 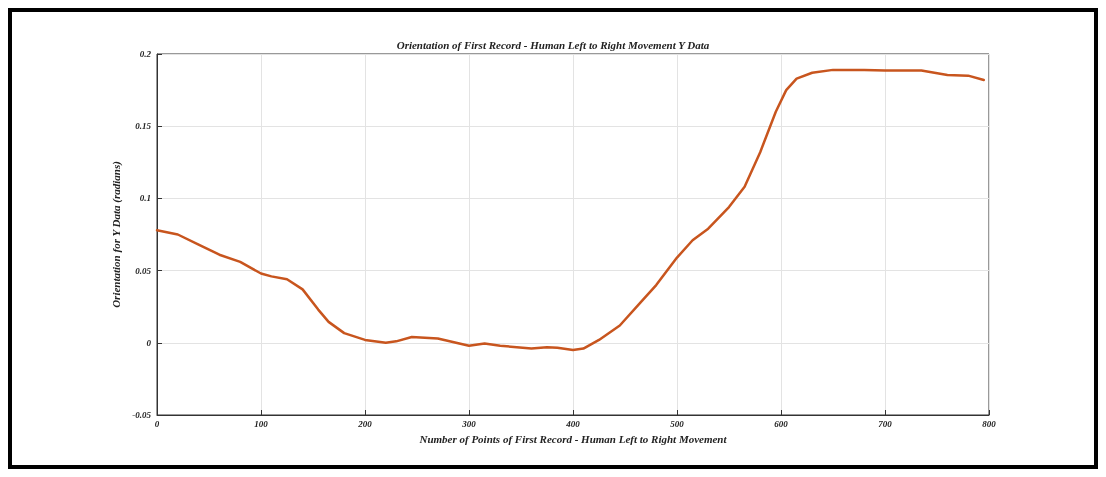 I want to click on x-tick-label: 300, so click(x=469, y=423).